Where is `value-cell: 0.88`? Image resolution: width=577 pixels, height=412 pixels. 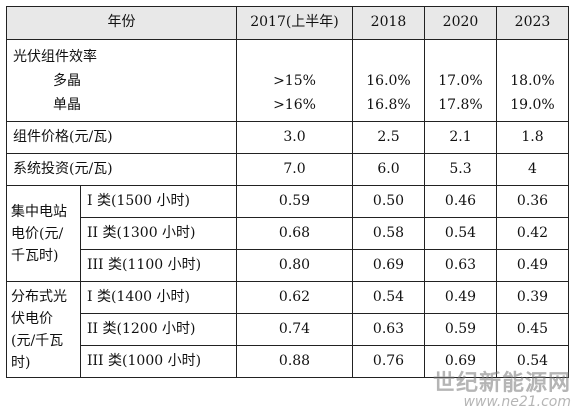
value-cell: 0.88 is located at coordinates (294, 361).